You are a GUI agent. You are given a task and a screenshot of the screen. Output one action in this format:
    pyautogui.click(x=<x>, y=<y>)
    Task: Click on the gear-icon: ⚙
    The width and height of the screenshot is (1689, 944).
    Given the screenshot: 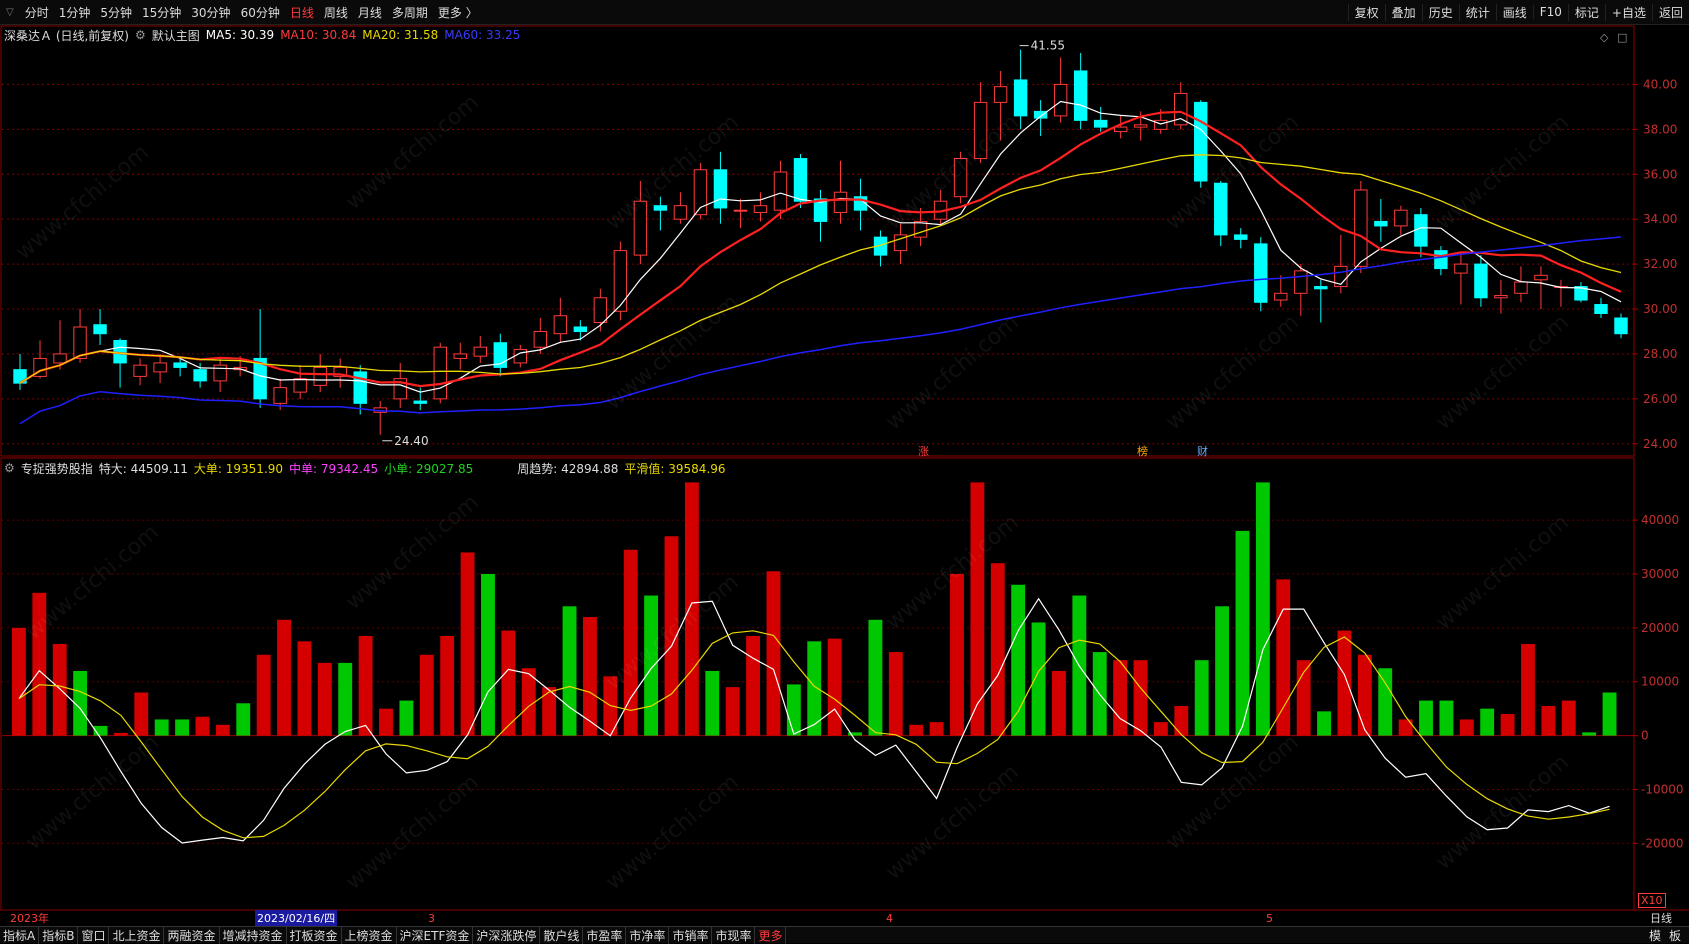 What is the action you would take?
    pyautogui.click(x=140, y=35)
    